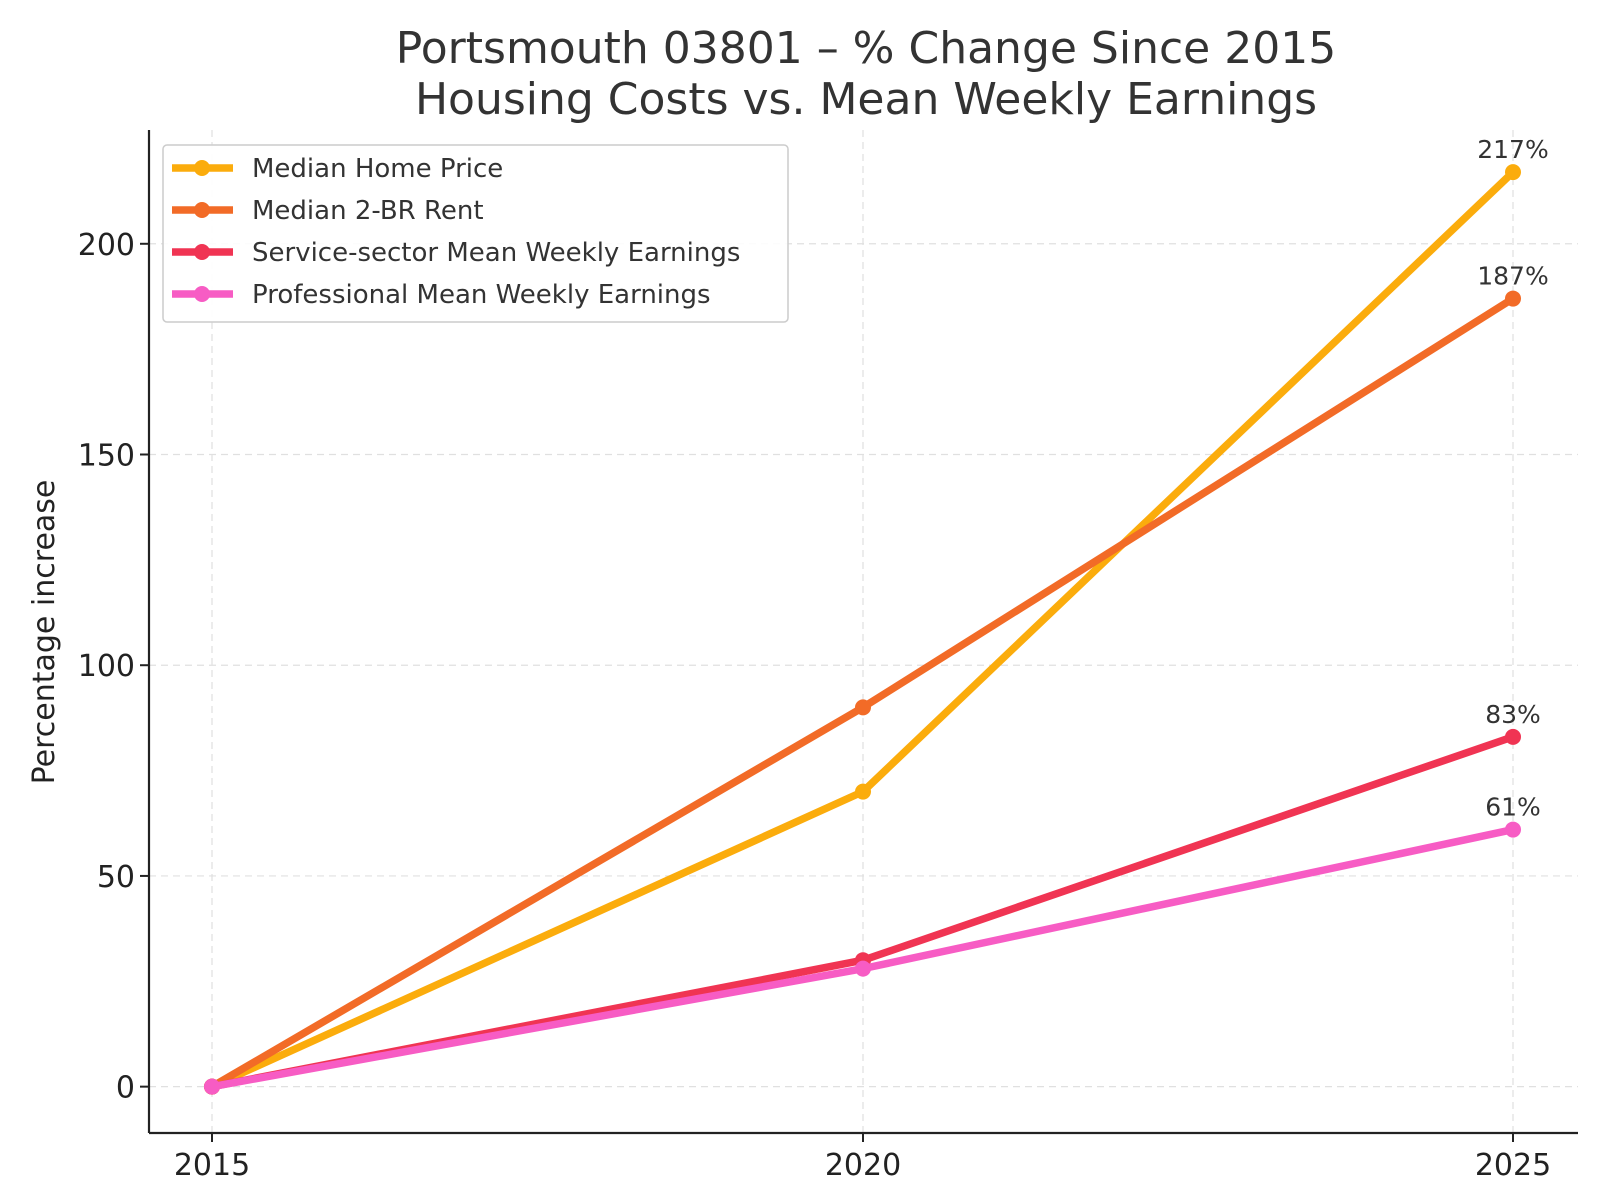 The height and width of the screenshot is (1200, 1600). I want to click on chart-title-line-1: Portsmouth 03801 – % Change Since 2015, so click(866, 48).